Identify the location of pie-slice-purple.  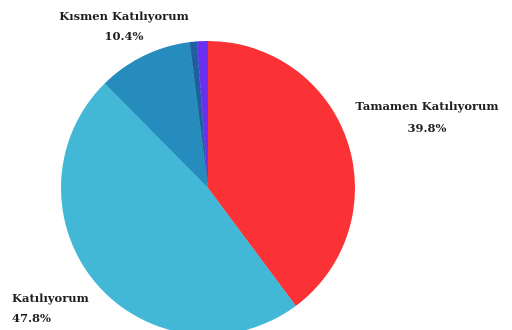
(202, 114).